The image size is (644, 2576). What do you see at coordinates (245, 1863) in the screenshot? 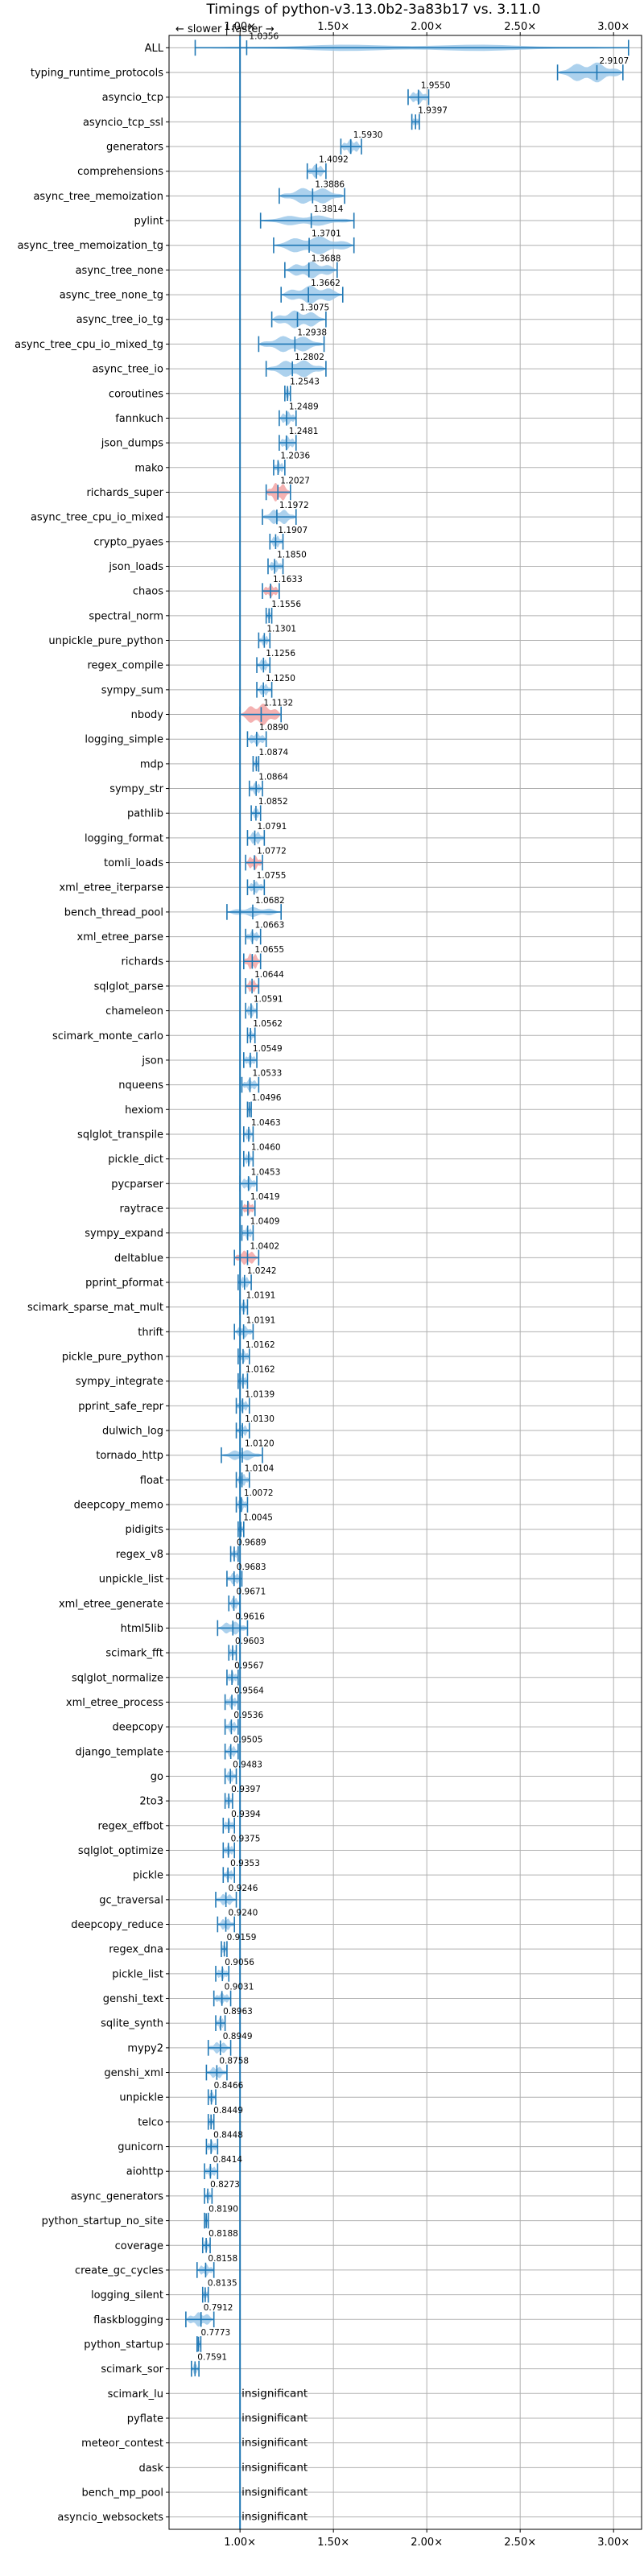
I see `value-label: 0.9353` at bounding box center [245, 1863].